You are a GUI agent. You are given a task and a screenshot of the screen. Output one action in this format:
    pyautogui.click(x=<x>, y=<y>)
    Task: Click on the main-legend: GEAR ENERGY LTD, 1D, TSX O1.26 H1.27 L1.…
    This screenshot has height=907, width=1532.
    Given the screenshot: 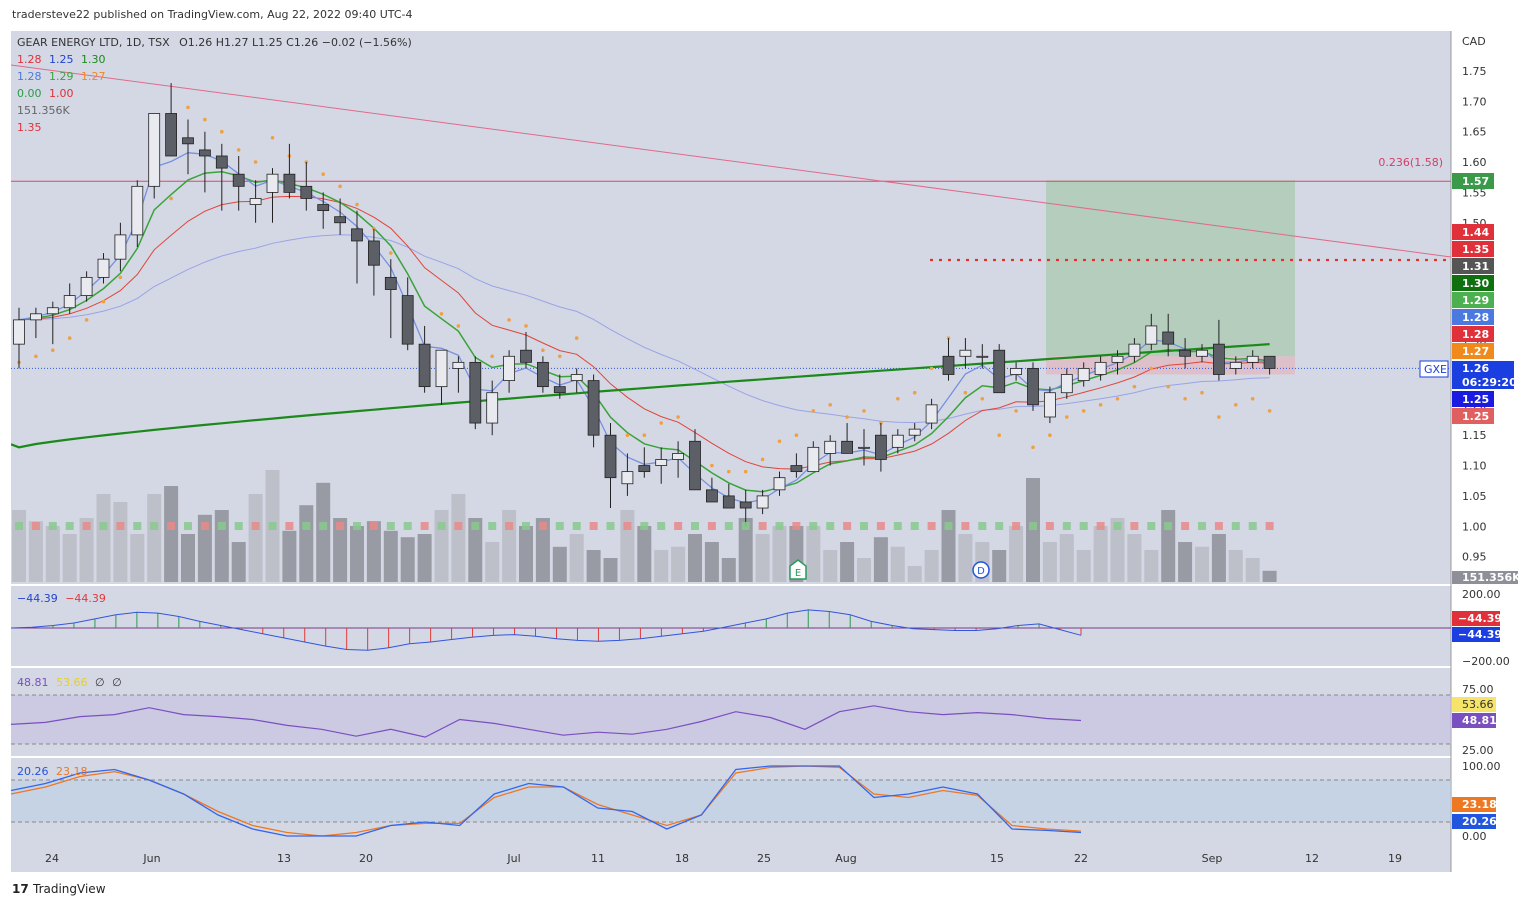 What is the action you would take?
    pyautogui.click(x=214, y=85)
    